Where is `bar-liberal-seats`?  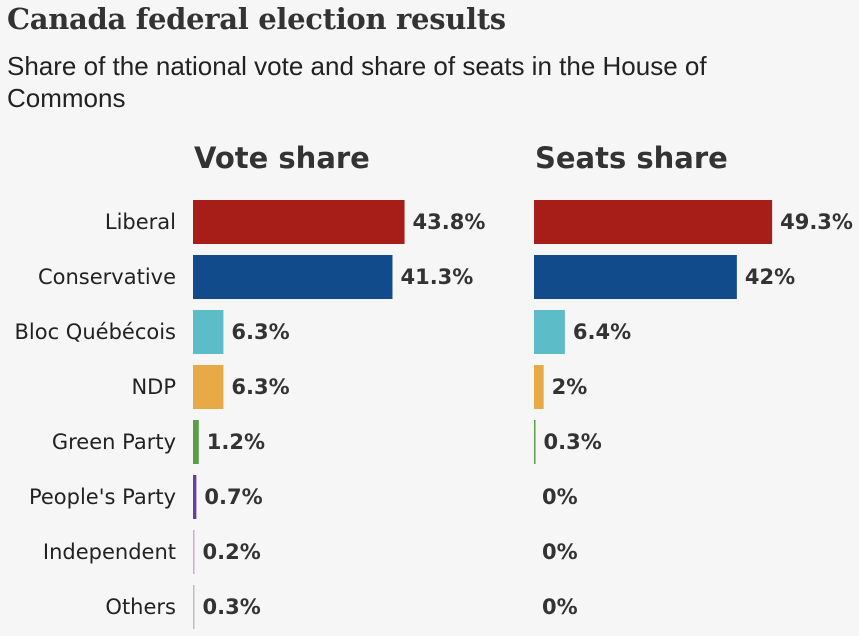
bar-liberal-seats is located at coordinates (653, 222).